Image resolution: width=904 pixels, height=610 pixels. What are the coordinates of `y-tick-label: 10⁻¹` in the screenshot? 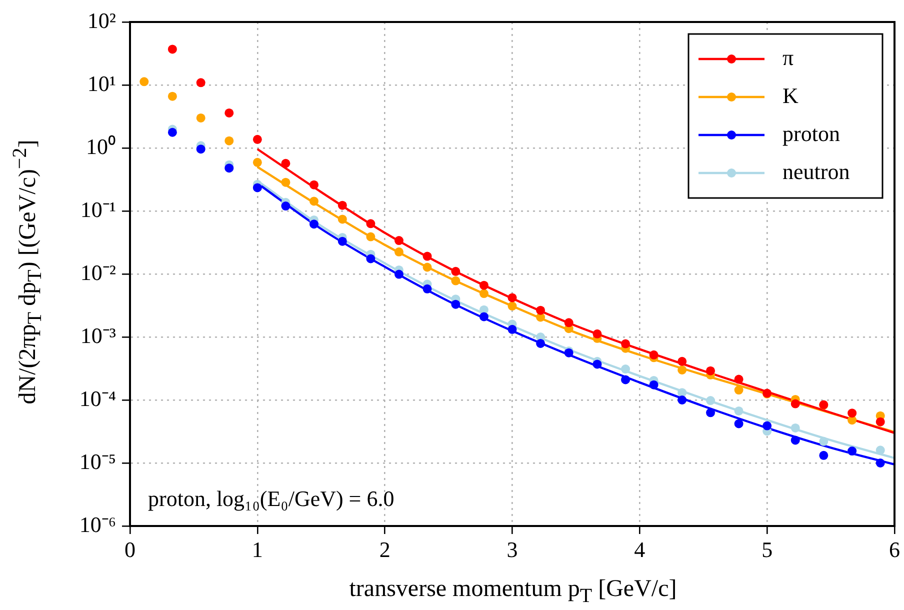 It's located at (98, 209).